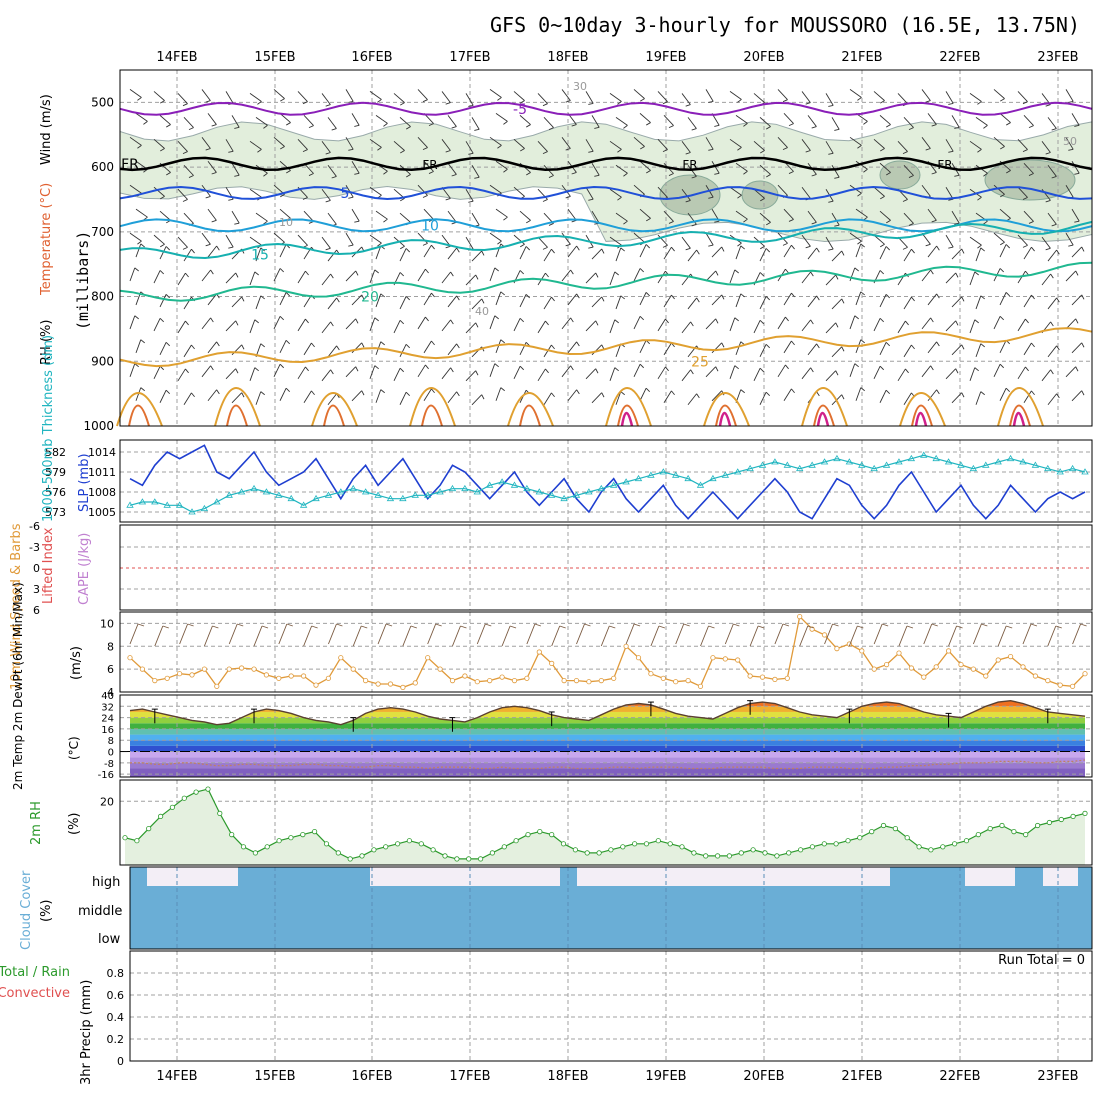  I want to click on date-label-bottom: 14FEB, so click(176, 1076).